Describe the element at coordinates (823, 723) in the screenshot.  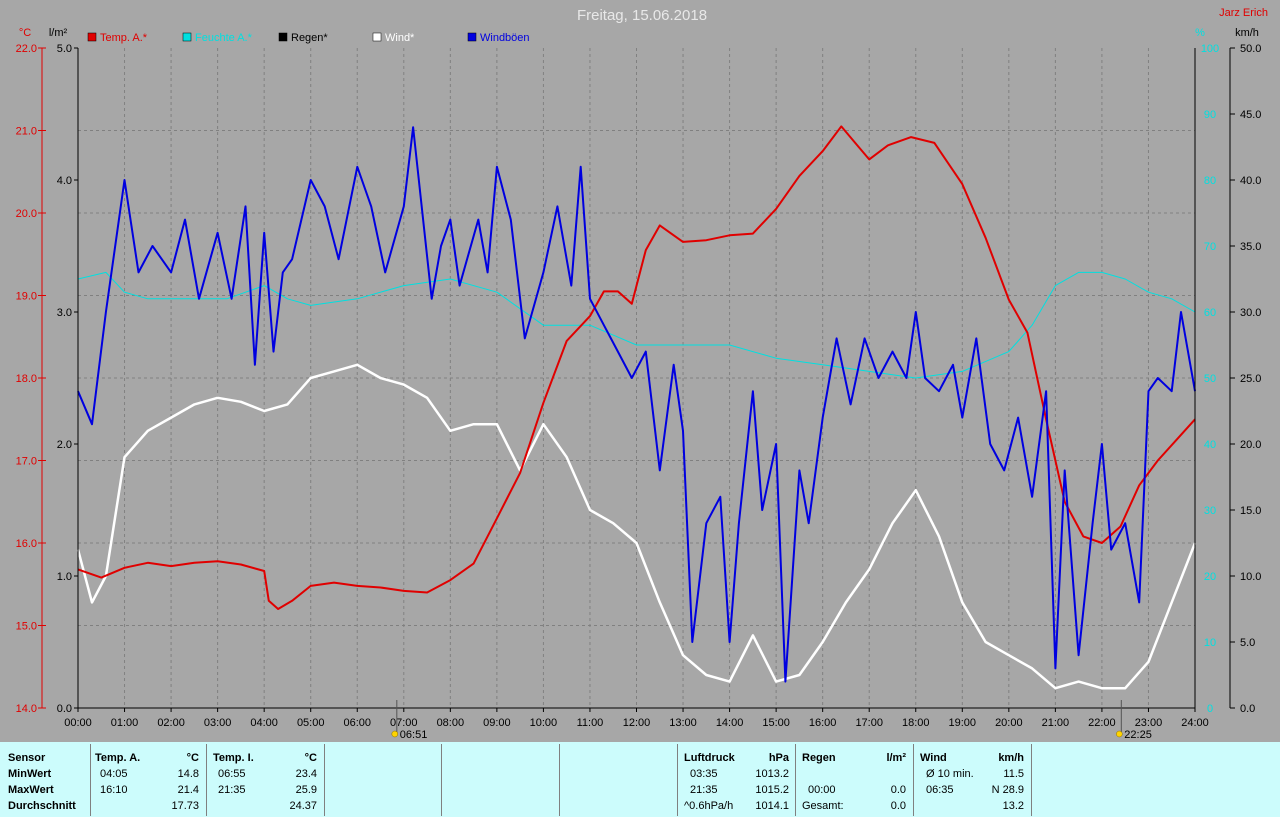
I see `time-tick-label: 16:00` at that location.